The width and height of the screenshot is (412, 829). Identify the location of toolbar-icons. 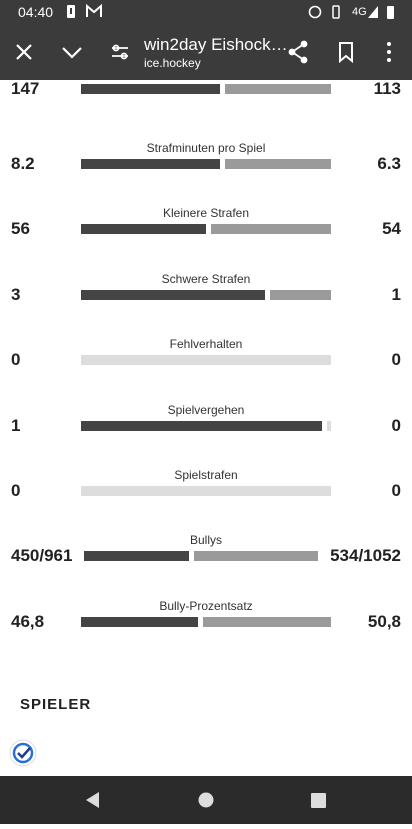
(203, 52).